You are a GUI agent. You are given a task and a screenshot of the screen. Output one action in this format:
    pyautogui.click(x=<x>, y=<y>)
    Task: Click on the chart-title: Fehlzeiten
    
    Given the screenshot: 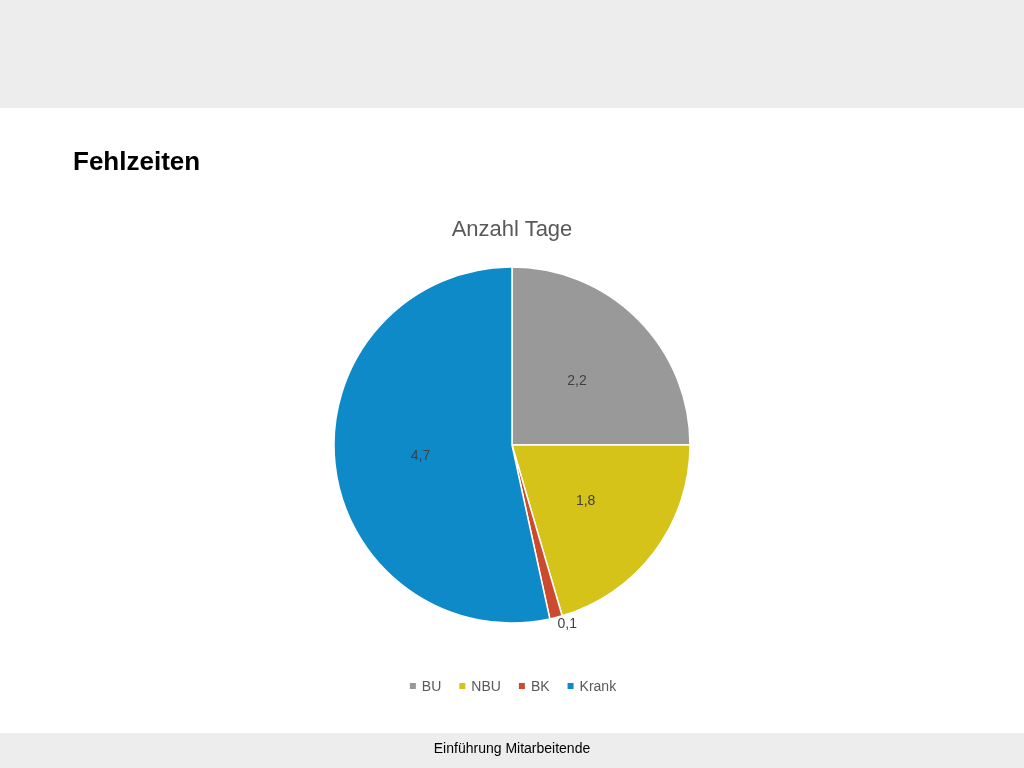 What is the action you would take?
    pyautogui.click(x=137, y=161)
    